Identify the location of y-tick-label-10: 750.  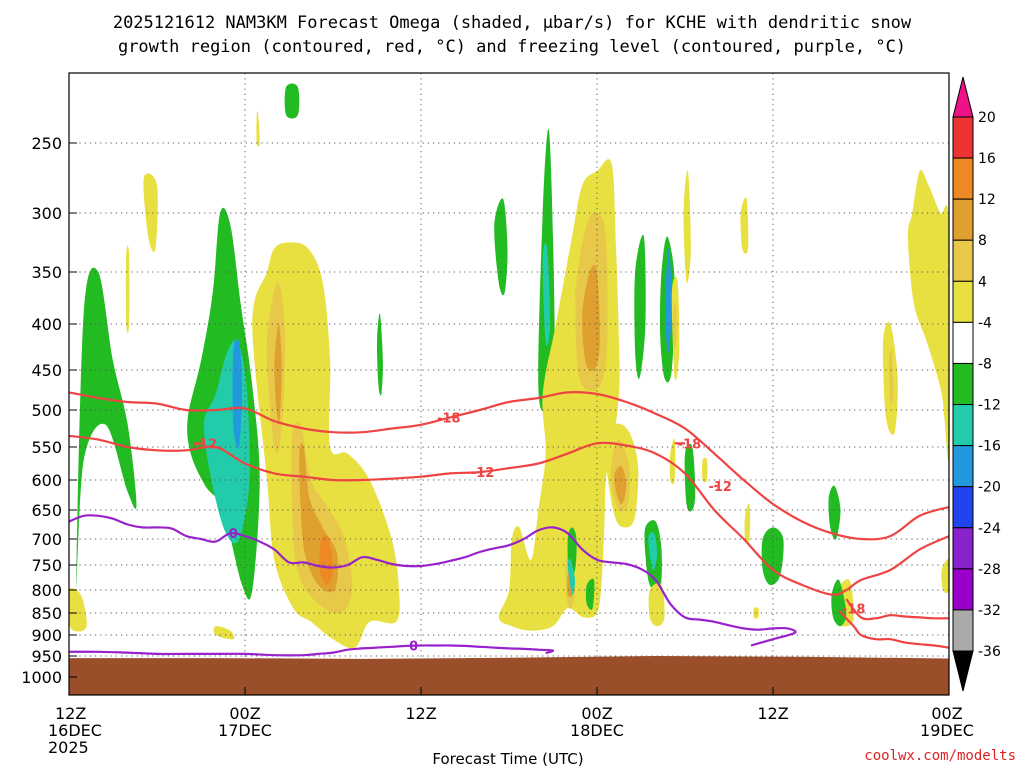
(46, 565).